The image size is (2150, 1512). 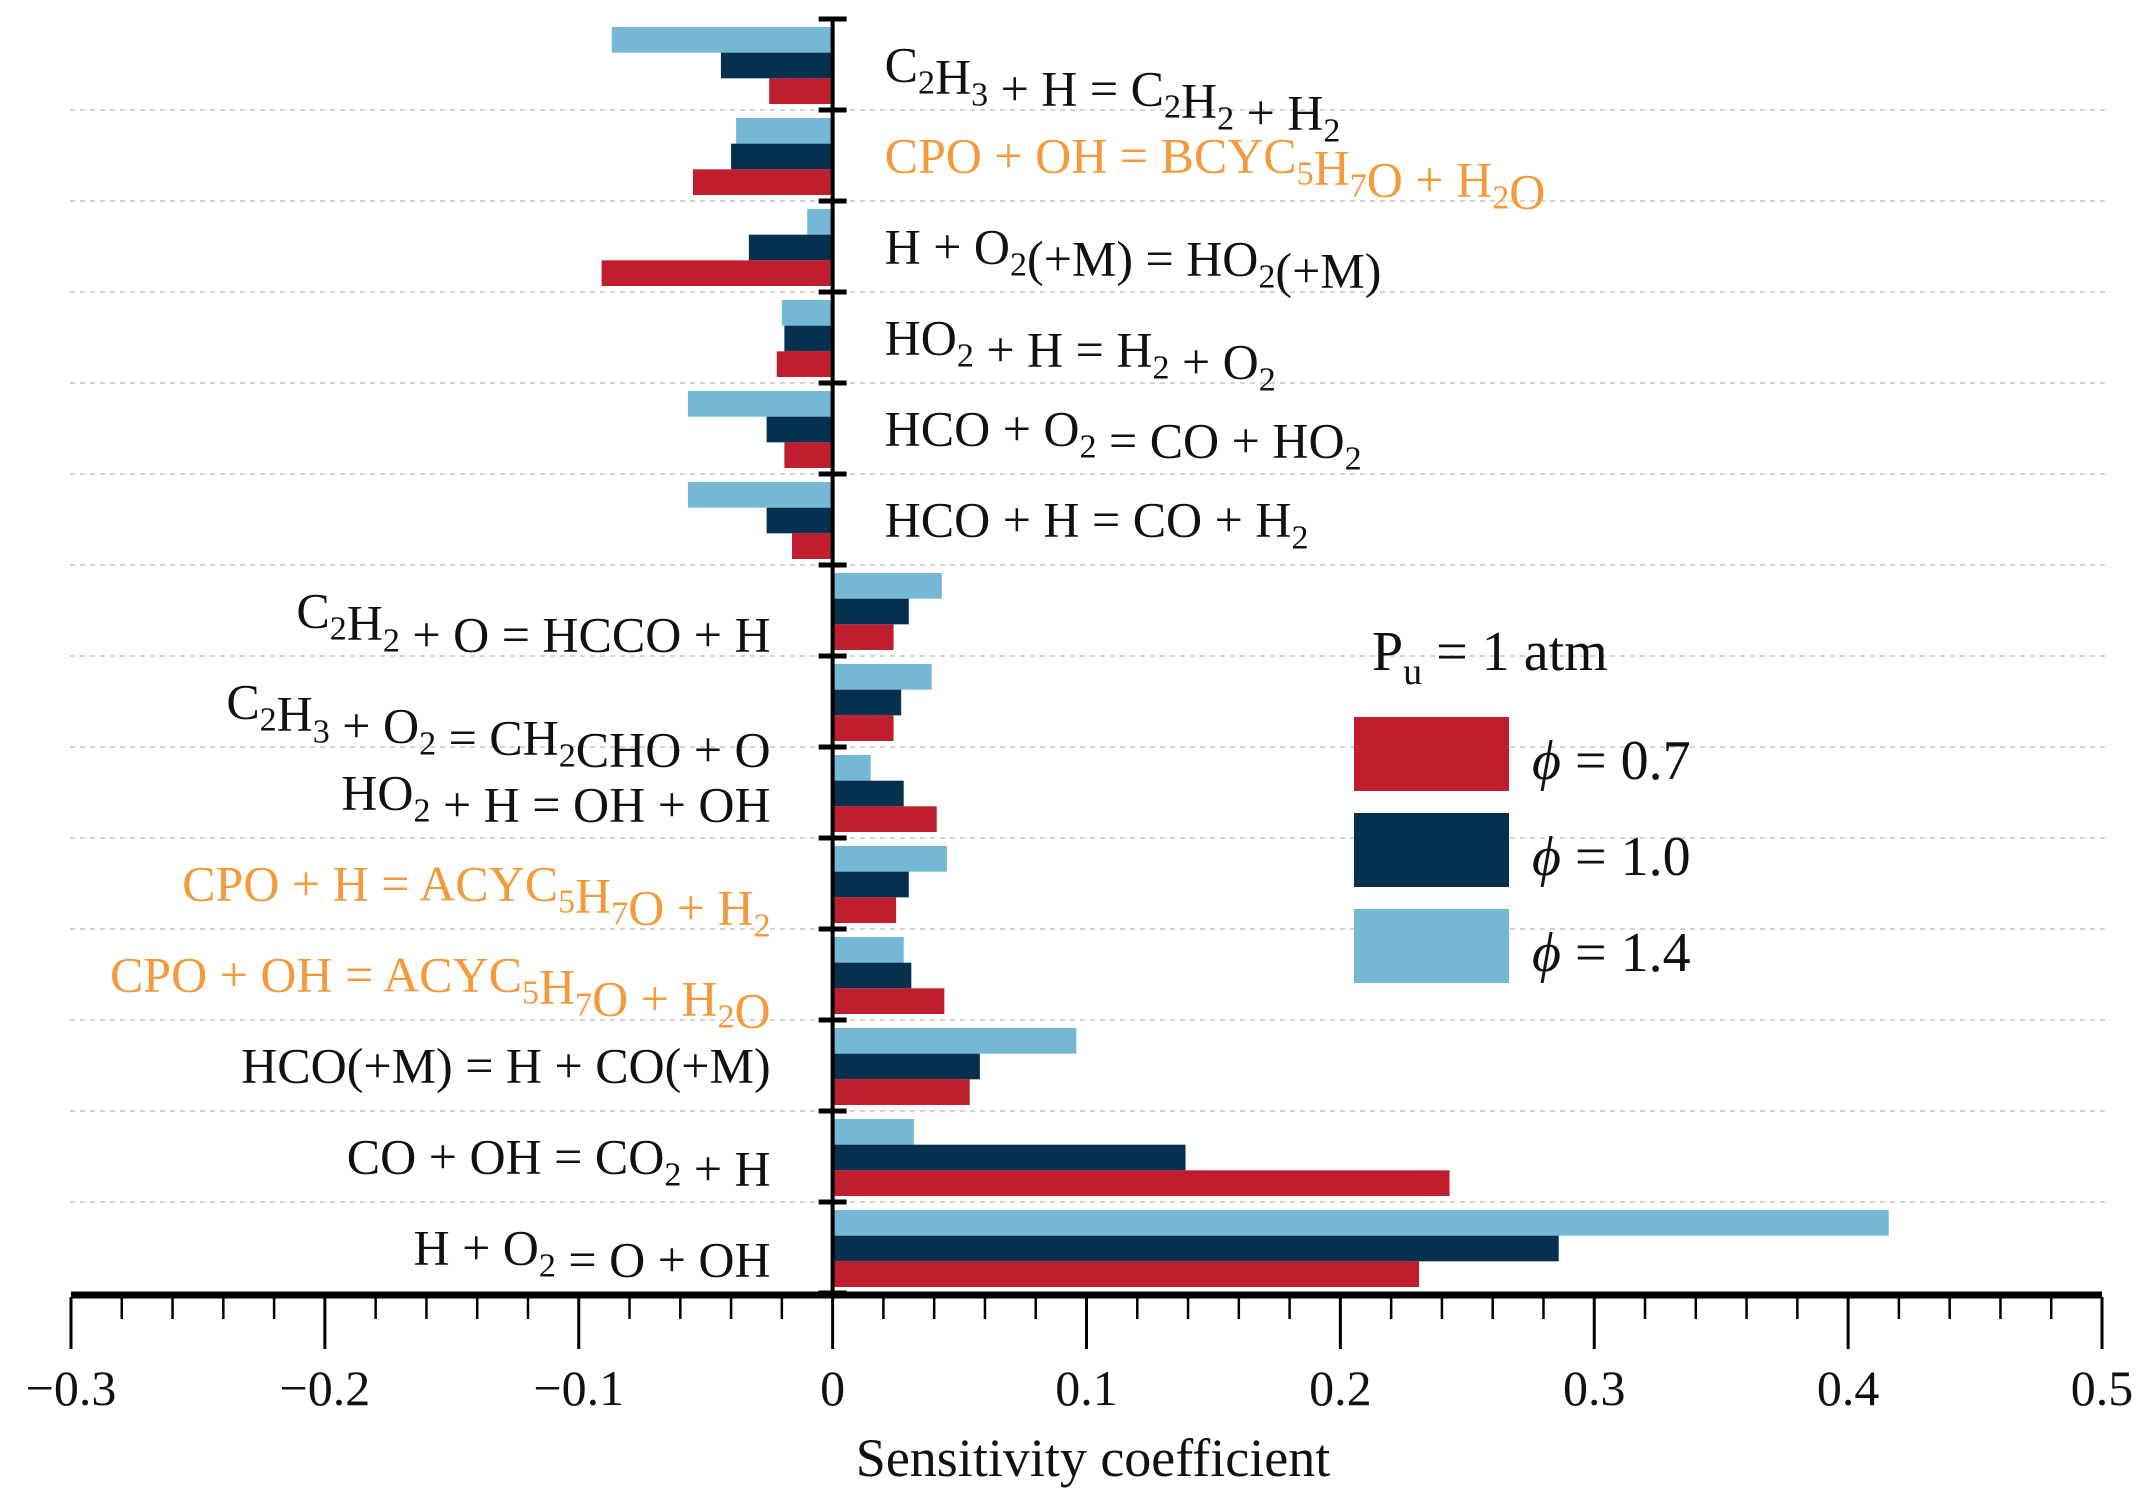 What do you see at coordinates (498, 726) in the screenshot?
I see `reaction-label: C2H3 + O2 = CH2CHO + O` at bounding box center [498, 726].